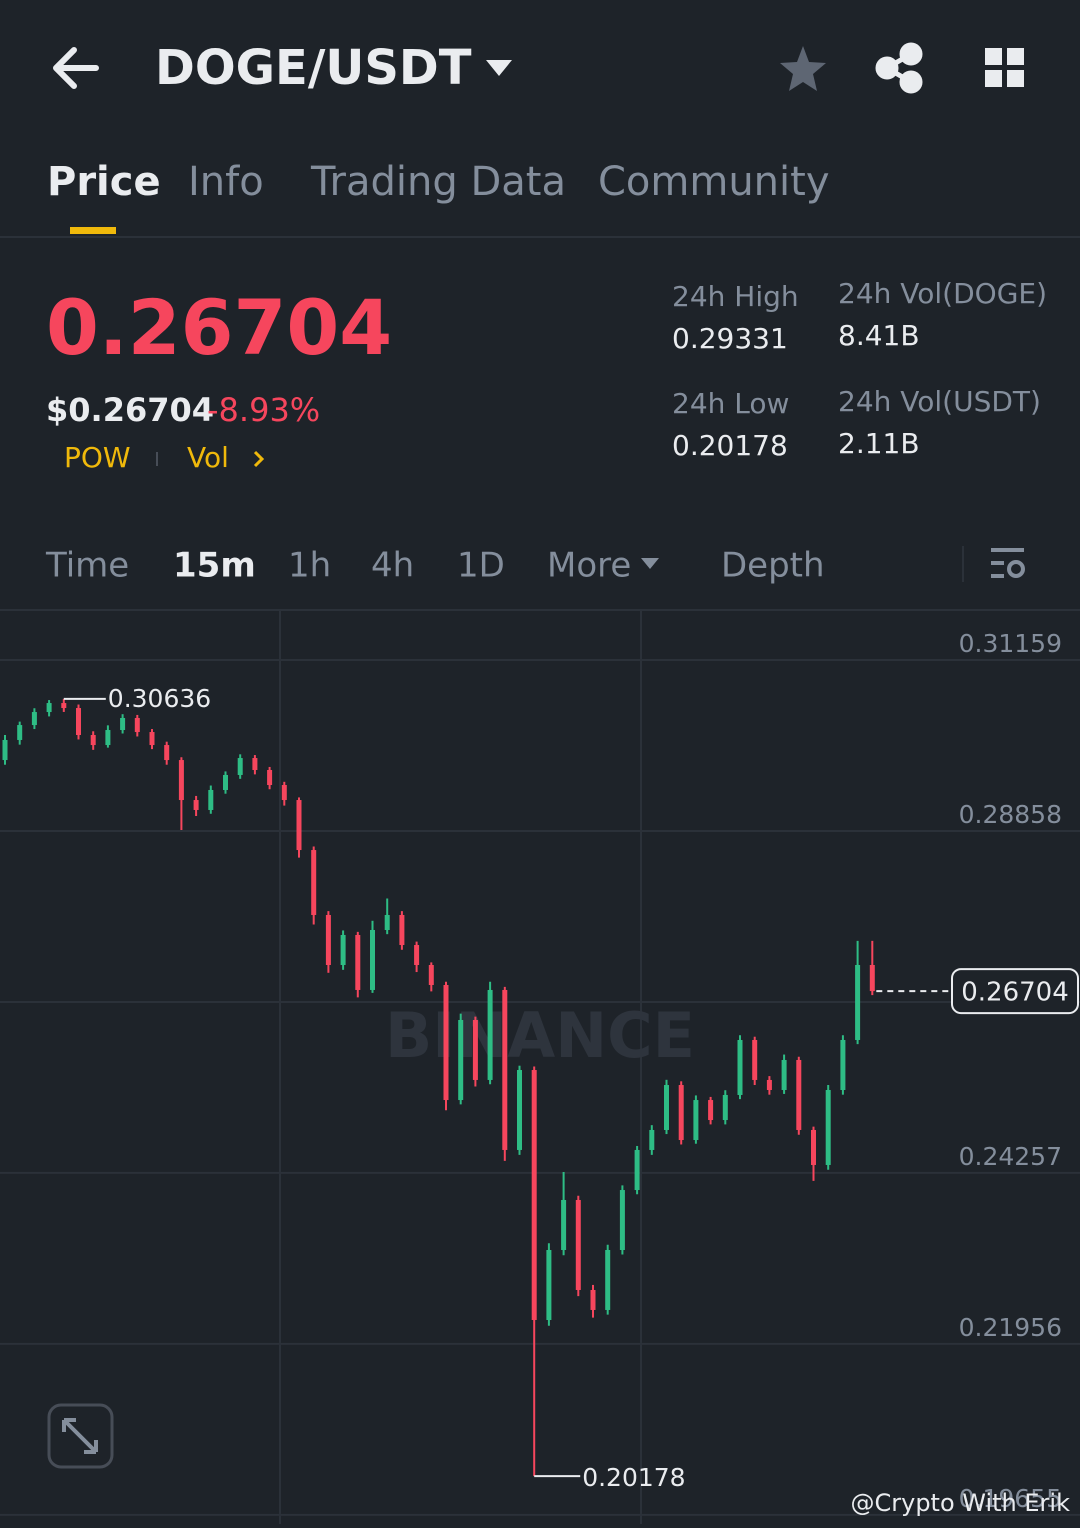 The width and height of the screenshot is (1080, 1528). What do you see at coordinates (1010, 1327) in the screenshot?
I see `y-tick-label: 0.21956` at bounding box center [1010, 1327].